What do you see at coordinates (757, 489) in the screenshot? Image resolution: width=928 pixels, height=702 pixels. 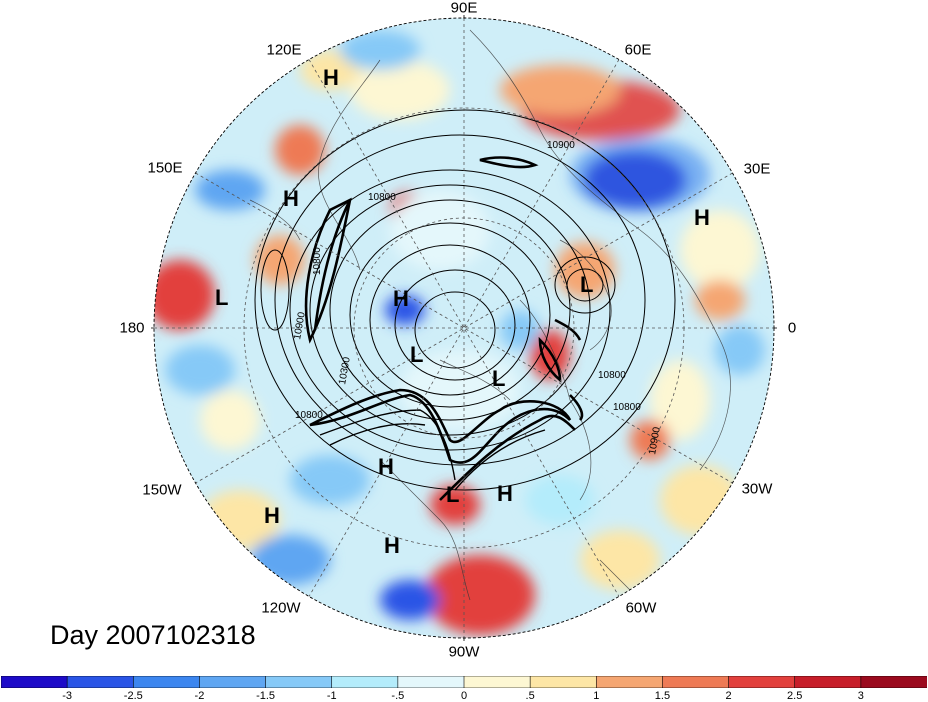 I see `lon-label-30w: 30W` at bounding box center [757, 489].